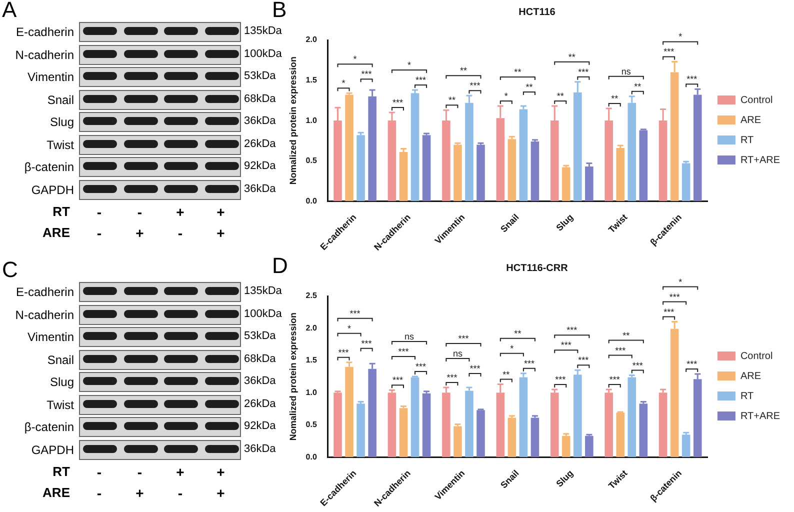 This screenshot has height=512, width=794. I want to click on y-tick-label: 0.0, so click(312, 201).